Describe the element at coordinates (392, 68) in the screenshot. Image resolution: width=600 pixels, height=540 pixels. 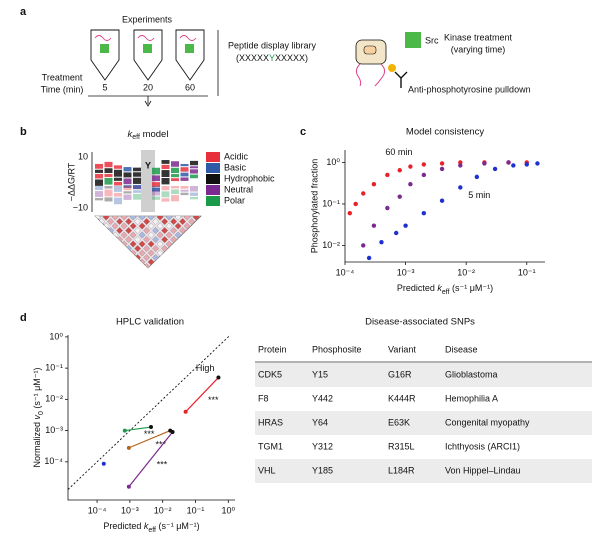
I see `phospho-group` at that location.